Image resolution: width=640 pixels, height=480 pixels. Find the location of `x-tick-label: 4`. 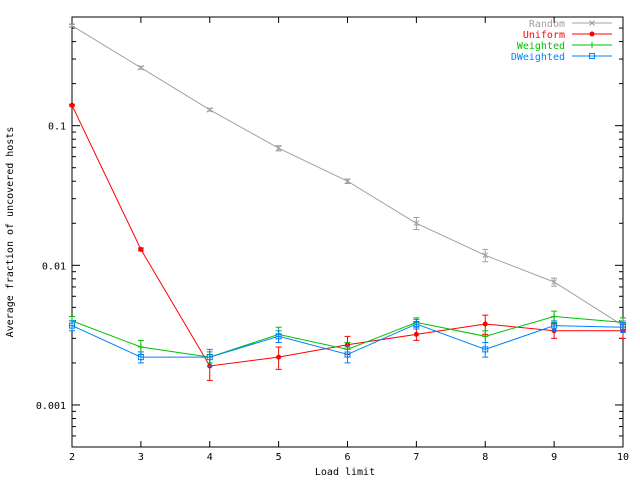

x-tick-label: 4 is located at coordinates (210, 457).